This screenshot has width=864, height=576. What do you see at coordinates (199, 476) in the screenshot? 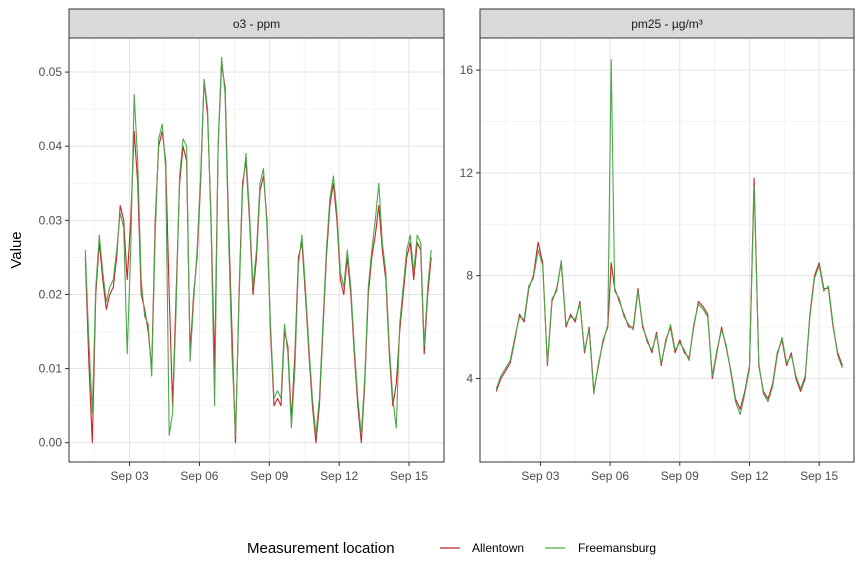
I see `panel-o3-x-tick-label: Sep 06` at bounding box center [199, 476].